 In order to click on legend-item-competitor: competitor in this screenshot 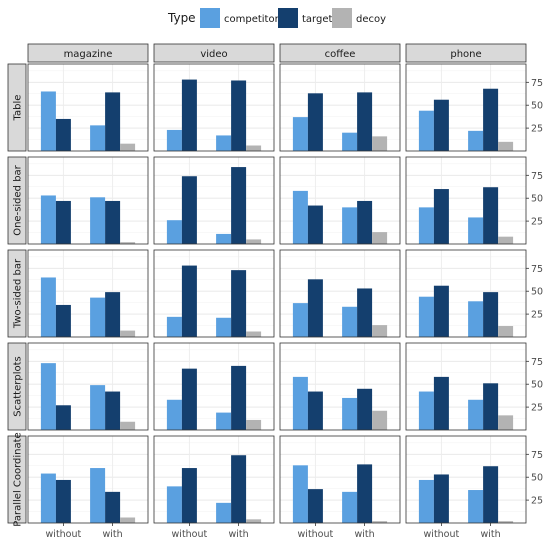, I will do `click(240, 18)`.